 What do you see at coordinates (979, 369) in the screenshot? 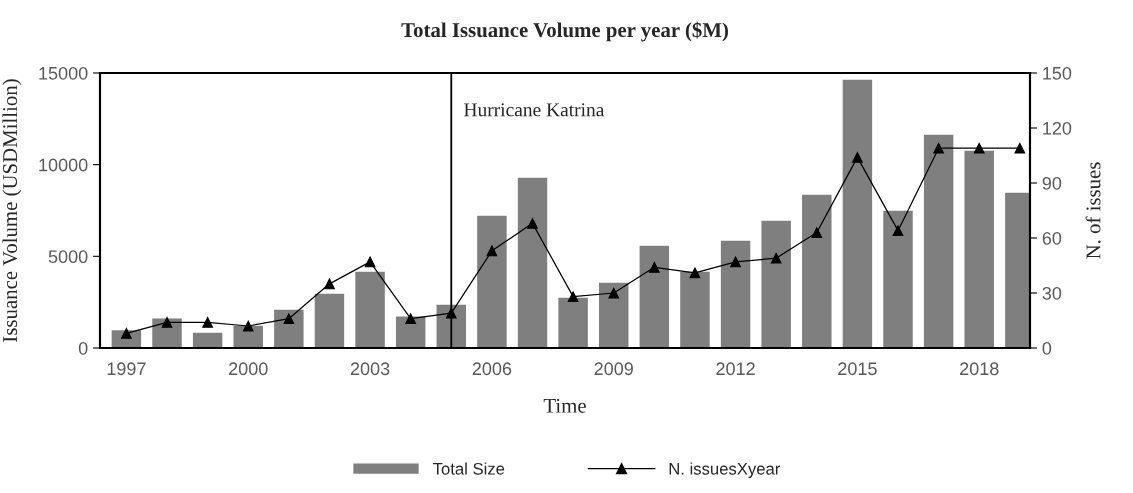
I see `x-tick-label: 2018` at bounding box center [979, 369].